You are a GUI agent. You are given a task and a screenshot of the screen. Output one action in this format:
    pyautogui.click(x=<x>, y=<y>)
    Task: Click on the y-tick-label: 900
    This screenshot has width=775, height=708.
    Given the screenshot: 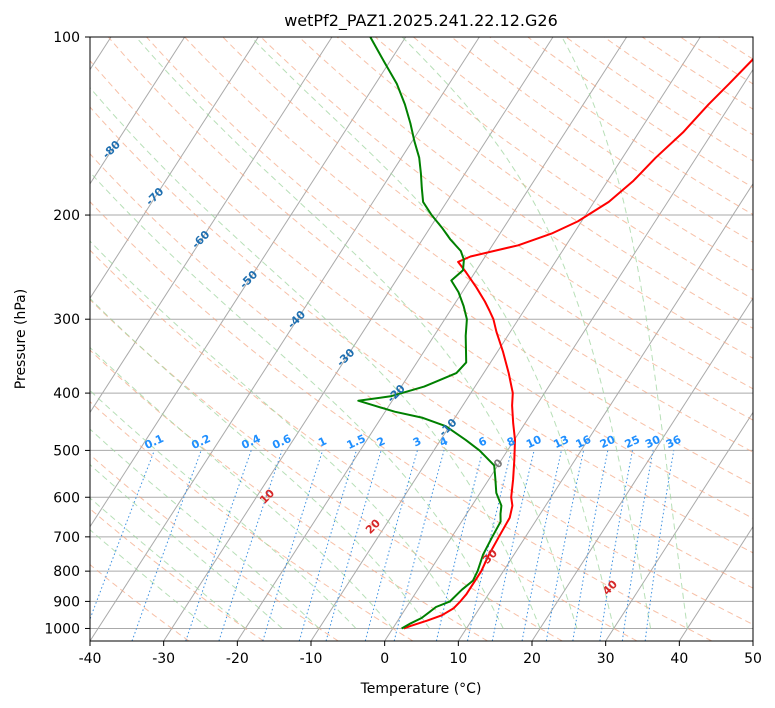 What is the action you would take?
    pyautogui.click(x=66, y=602)
    